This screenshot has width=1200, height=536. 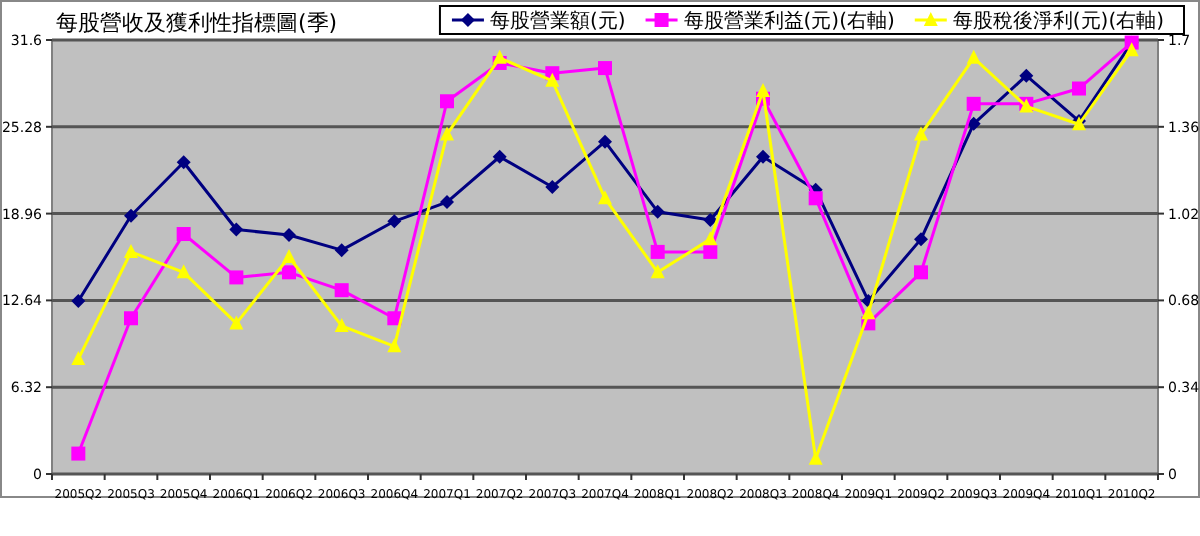 I want to click on chart-title: 每股營收及獲利性指標圖(季), so click(x=197, y=23).